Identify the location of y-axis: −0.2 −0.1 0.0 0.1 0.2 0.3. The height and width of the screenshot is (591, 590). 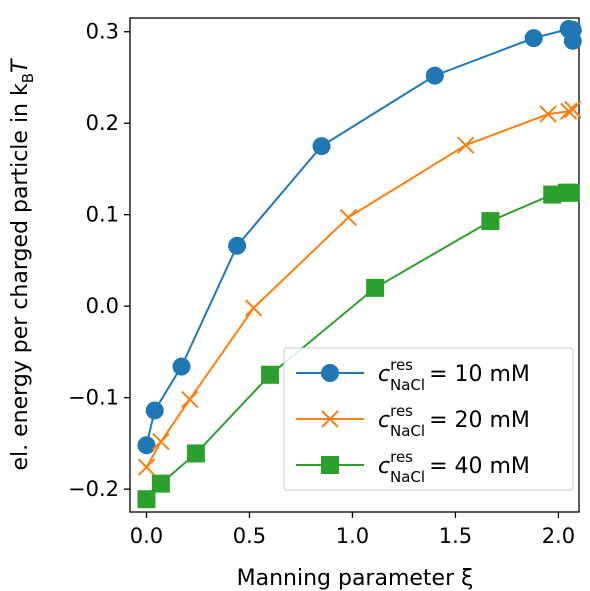
(99, 260).